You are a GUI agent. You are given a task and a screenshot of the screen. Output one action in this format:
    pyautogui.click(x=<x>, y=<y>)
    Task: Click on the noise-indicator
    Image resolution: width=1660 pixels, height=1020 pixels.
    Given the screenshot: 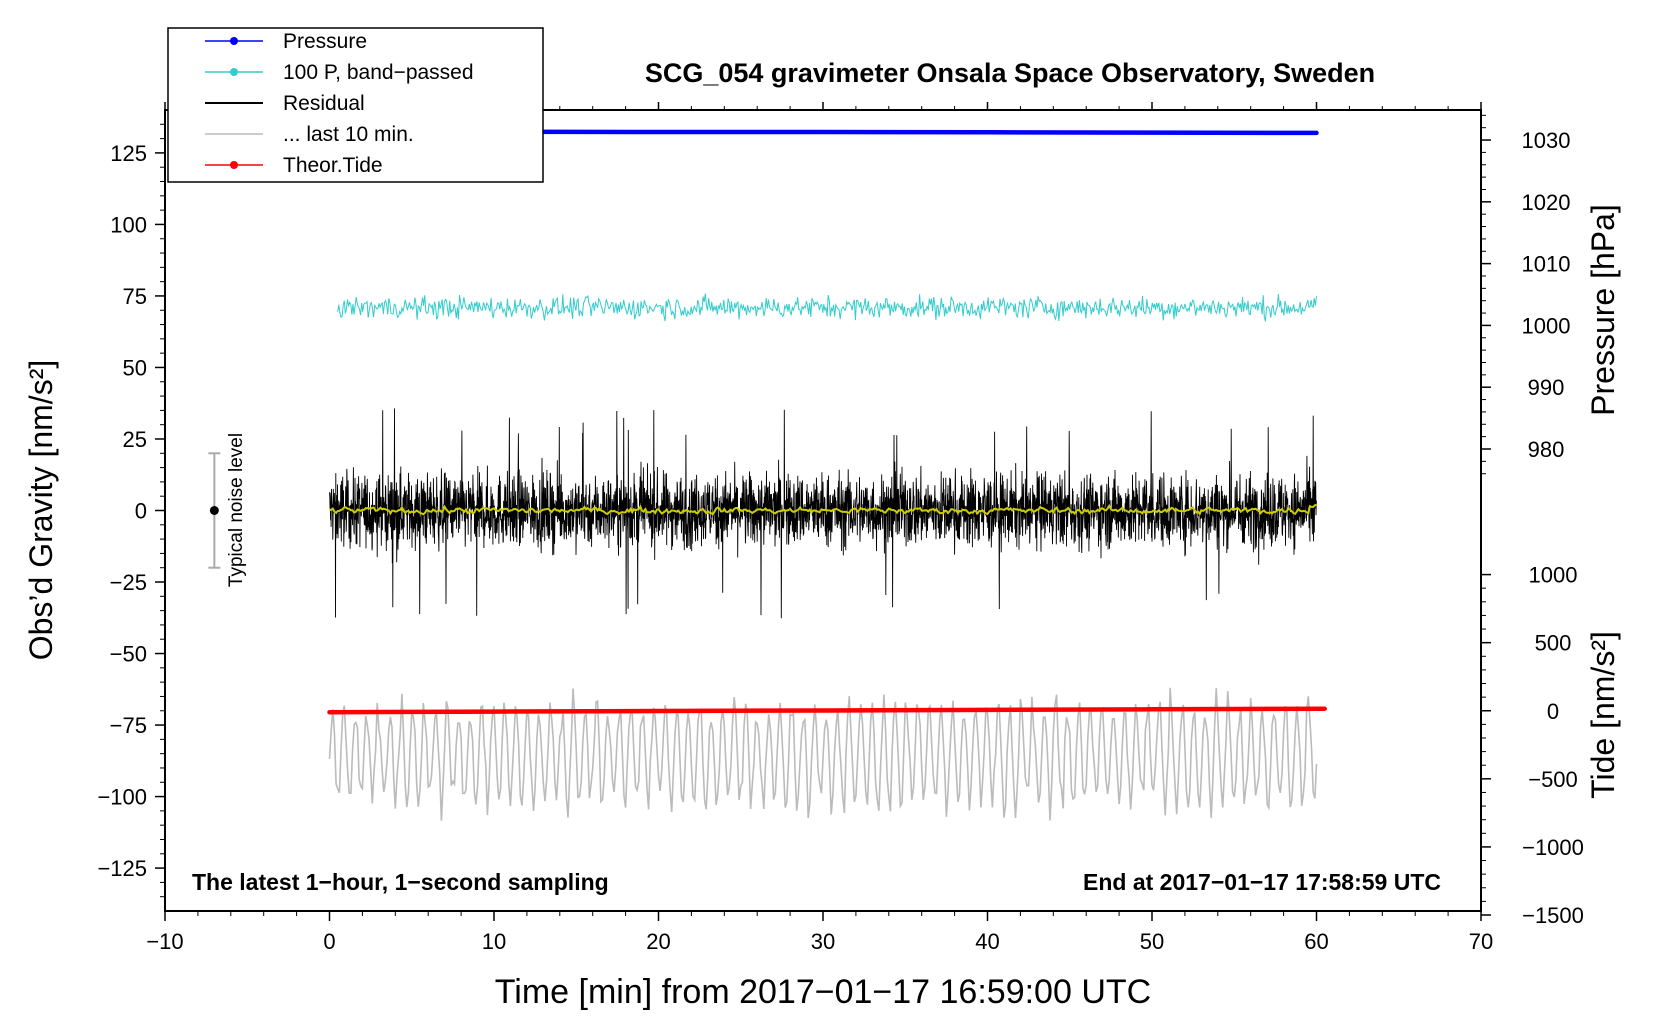 What is the action you would take?
    pyautogui.click(x=214, y=510)
    